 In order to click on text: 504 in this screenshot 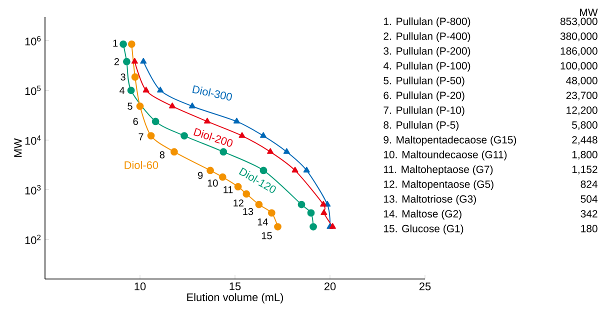, I will do `click(589, 199)`.